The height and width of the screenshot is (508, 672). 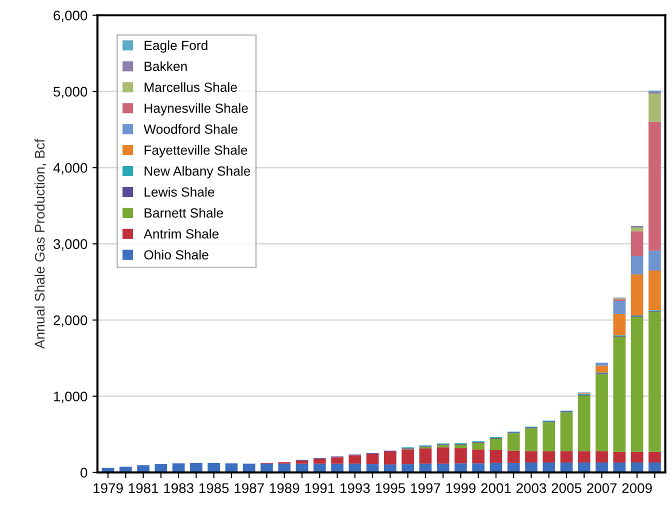 I want to click on legend-label: Lewis Shale, so click(x=179, y=192).